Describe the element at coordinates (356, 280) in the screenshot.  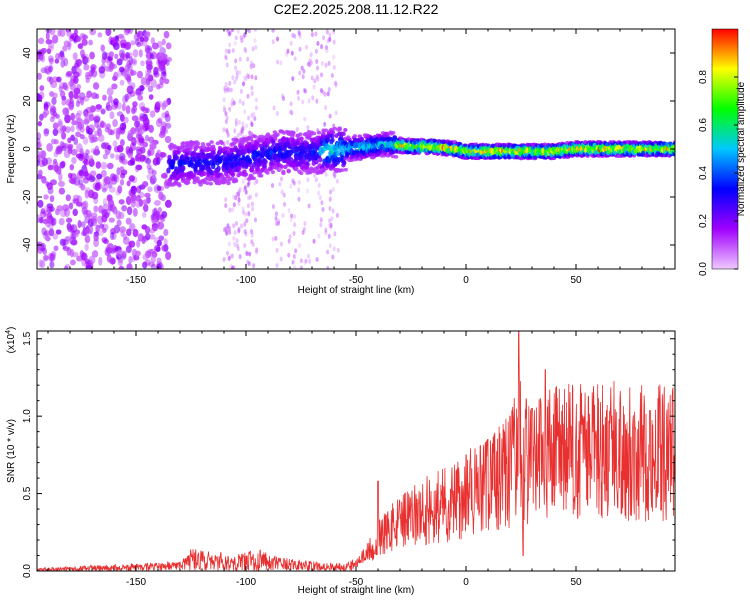
I see `x-tick-label: -50` at that location.